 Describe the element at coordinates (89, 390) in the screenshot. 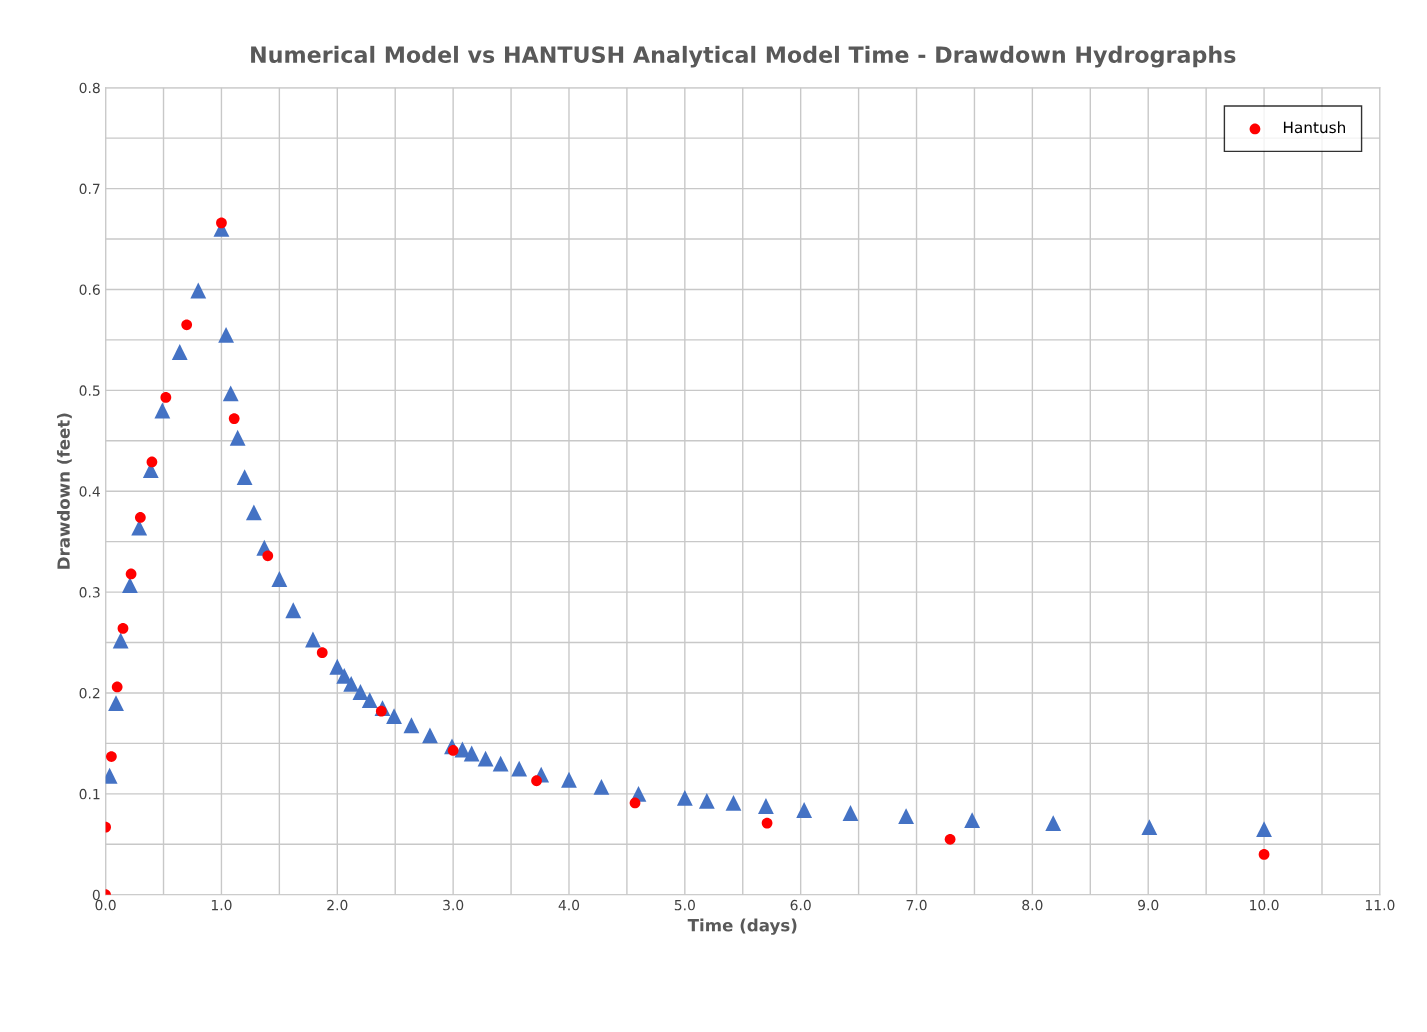

I see `y-tick-label: 0.5` at that location.